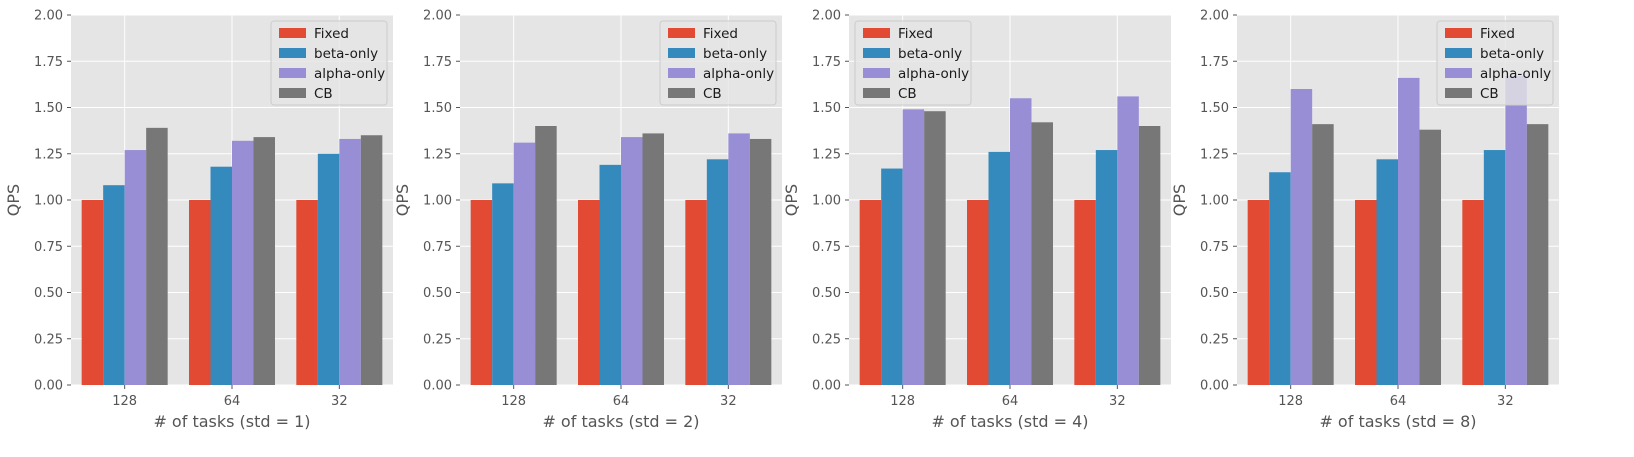 This screenshot has height=457, width=1634. I want to click on x-axis-label: # of tasks (std = 2), so click(620, 421).